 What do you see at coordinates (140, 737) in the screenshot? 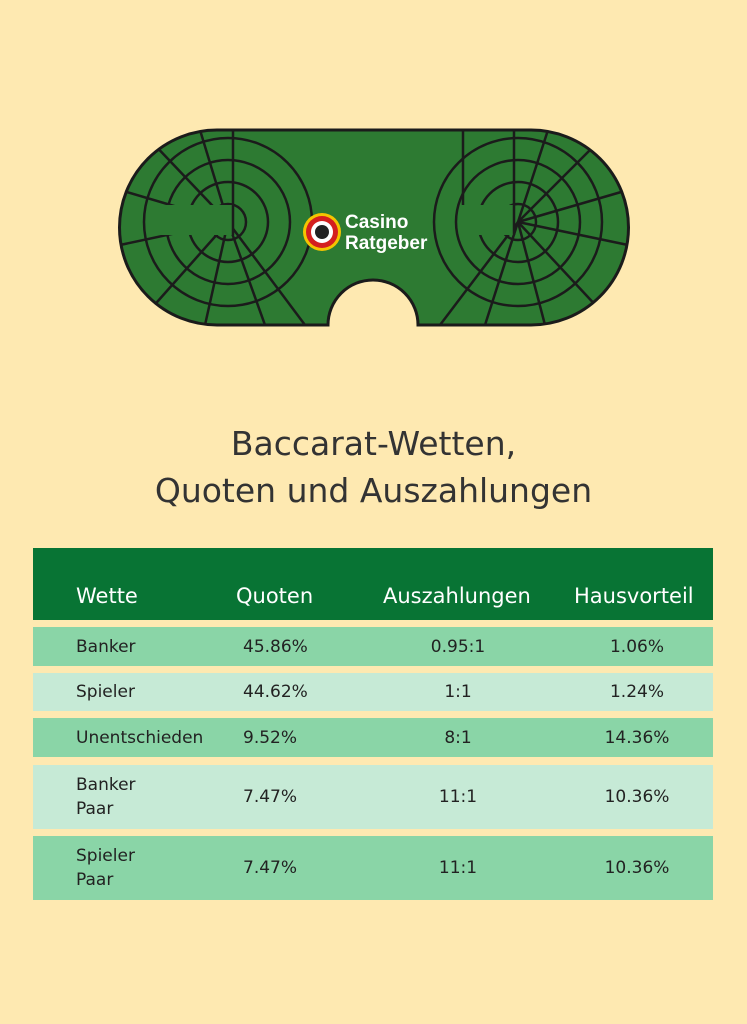
I see `table-cell: Unentschieden` at bounding box center [140, 737].